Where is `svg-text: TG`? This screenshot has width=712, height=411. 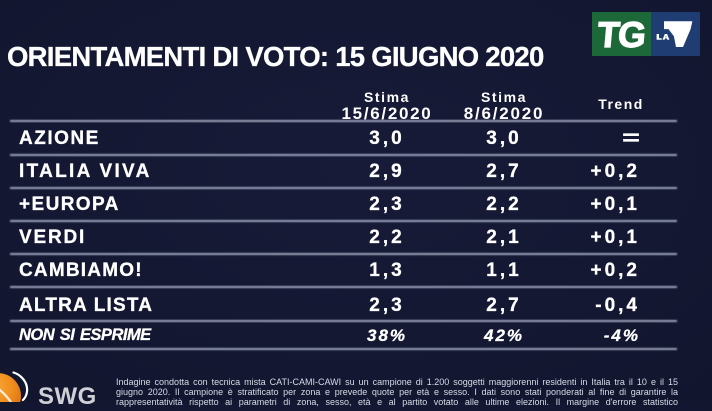 svg-text: TG is located at coordinates (621, 34).